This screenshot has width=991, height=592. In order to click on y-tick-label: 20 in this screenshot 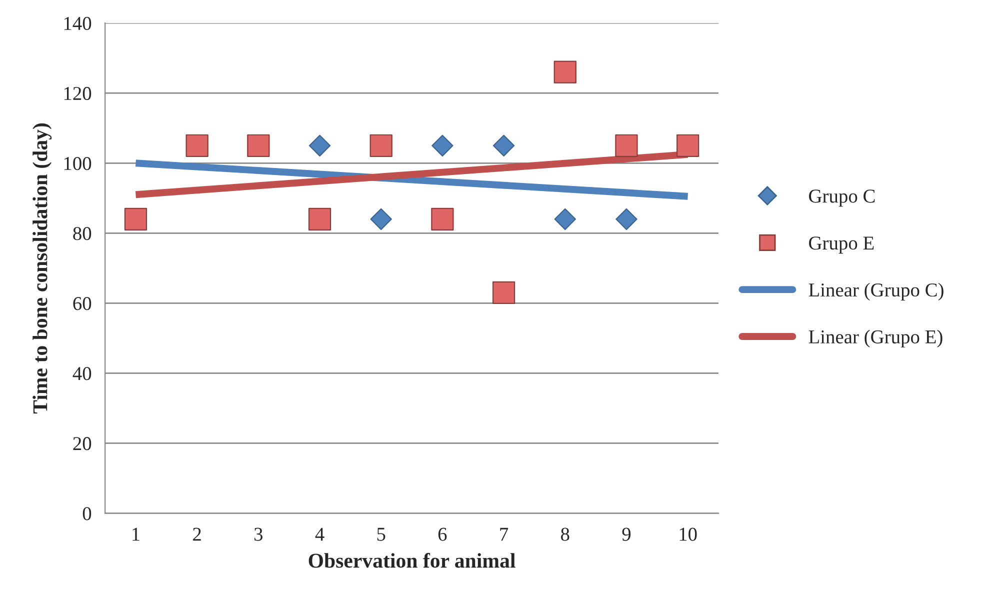, I will do `click(82, 443)`.